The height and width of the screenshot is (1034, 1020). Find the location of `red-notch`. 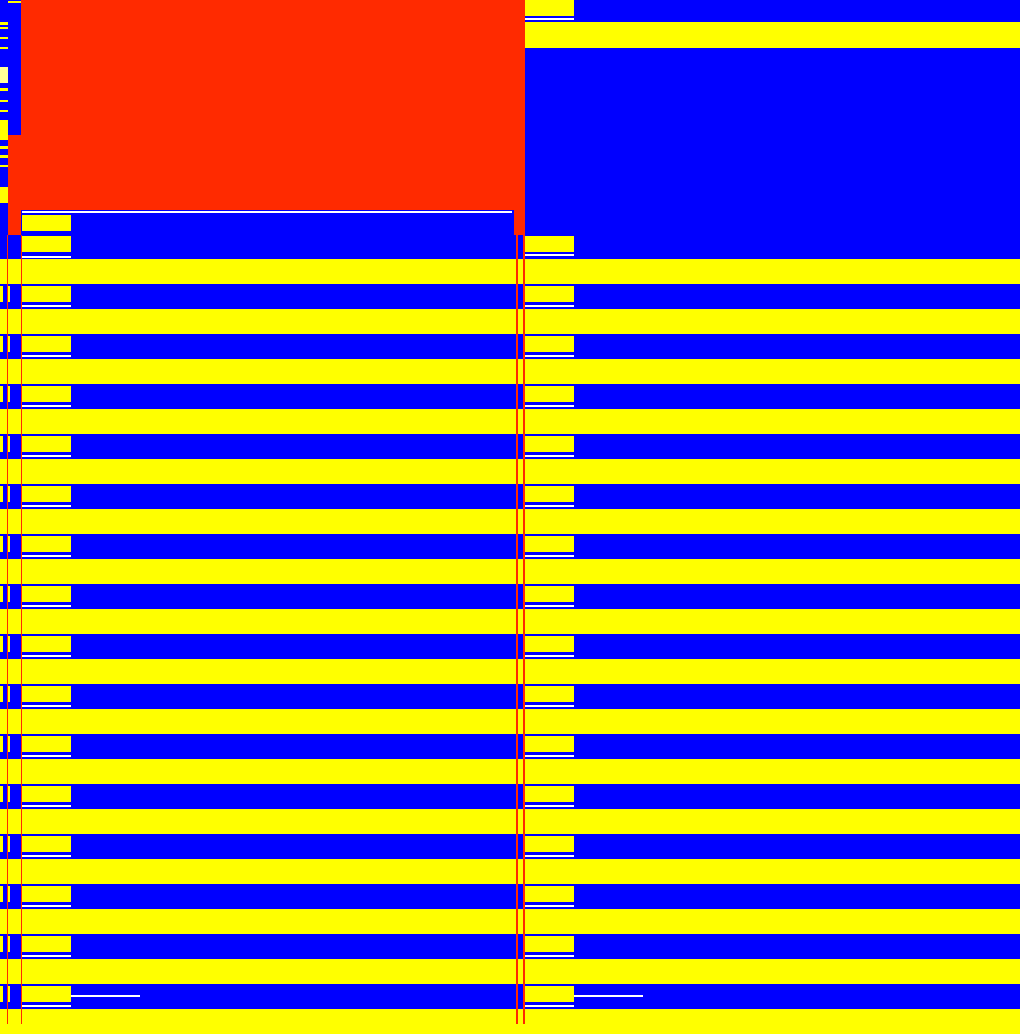

red-notch is located at coordinates (519, 222).